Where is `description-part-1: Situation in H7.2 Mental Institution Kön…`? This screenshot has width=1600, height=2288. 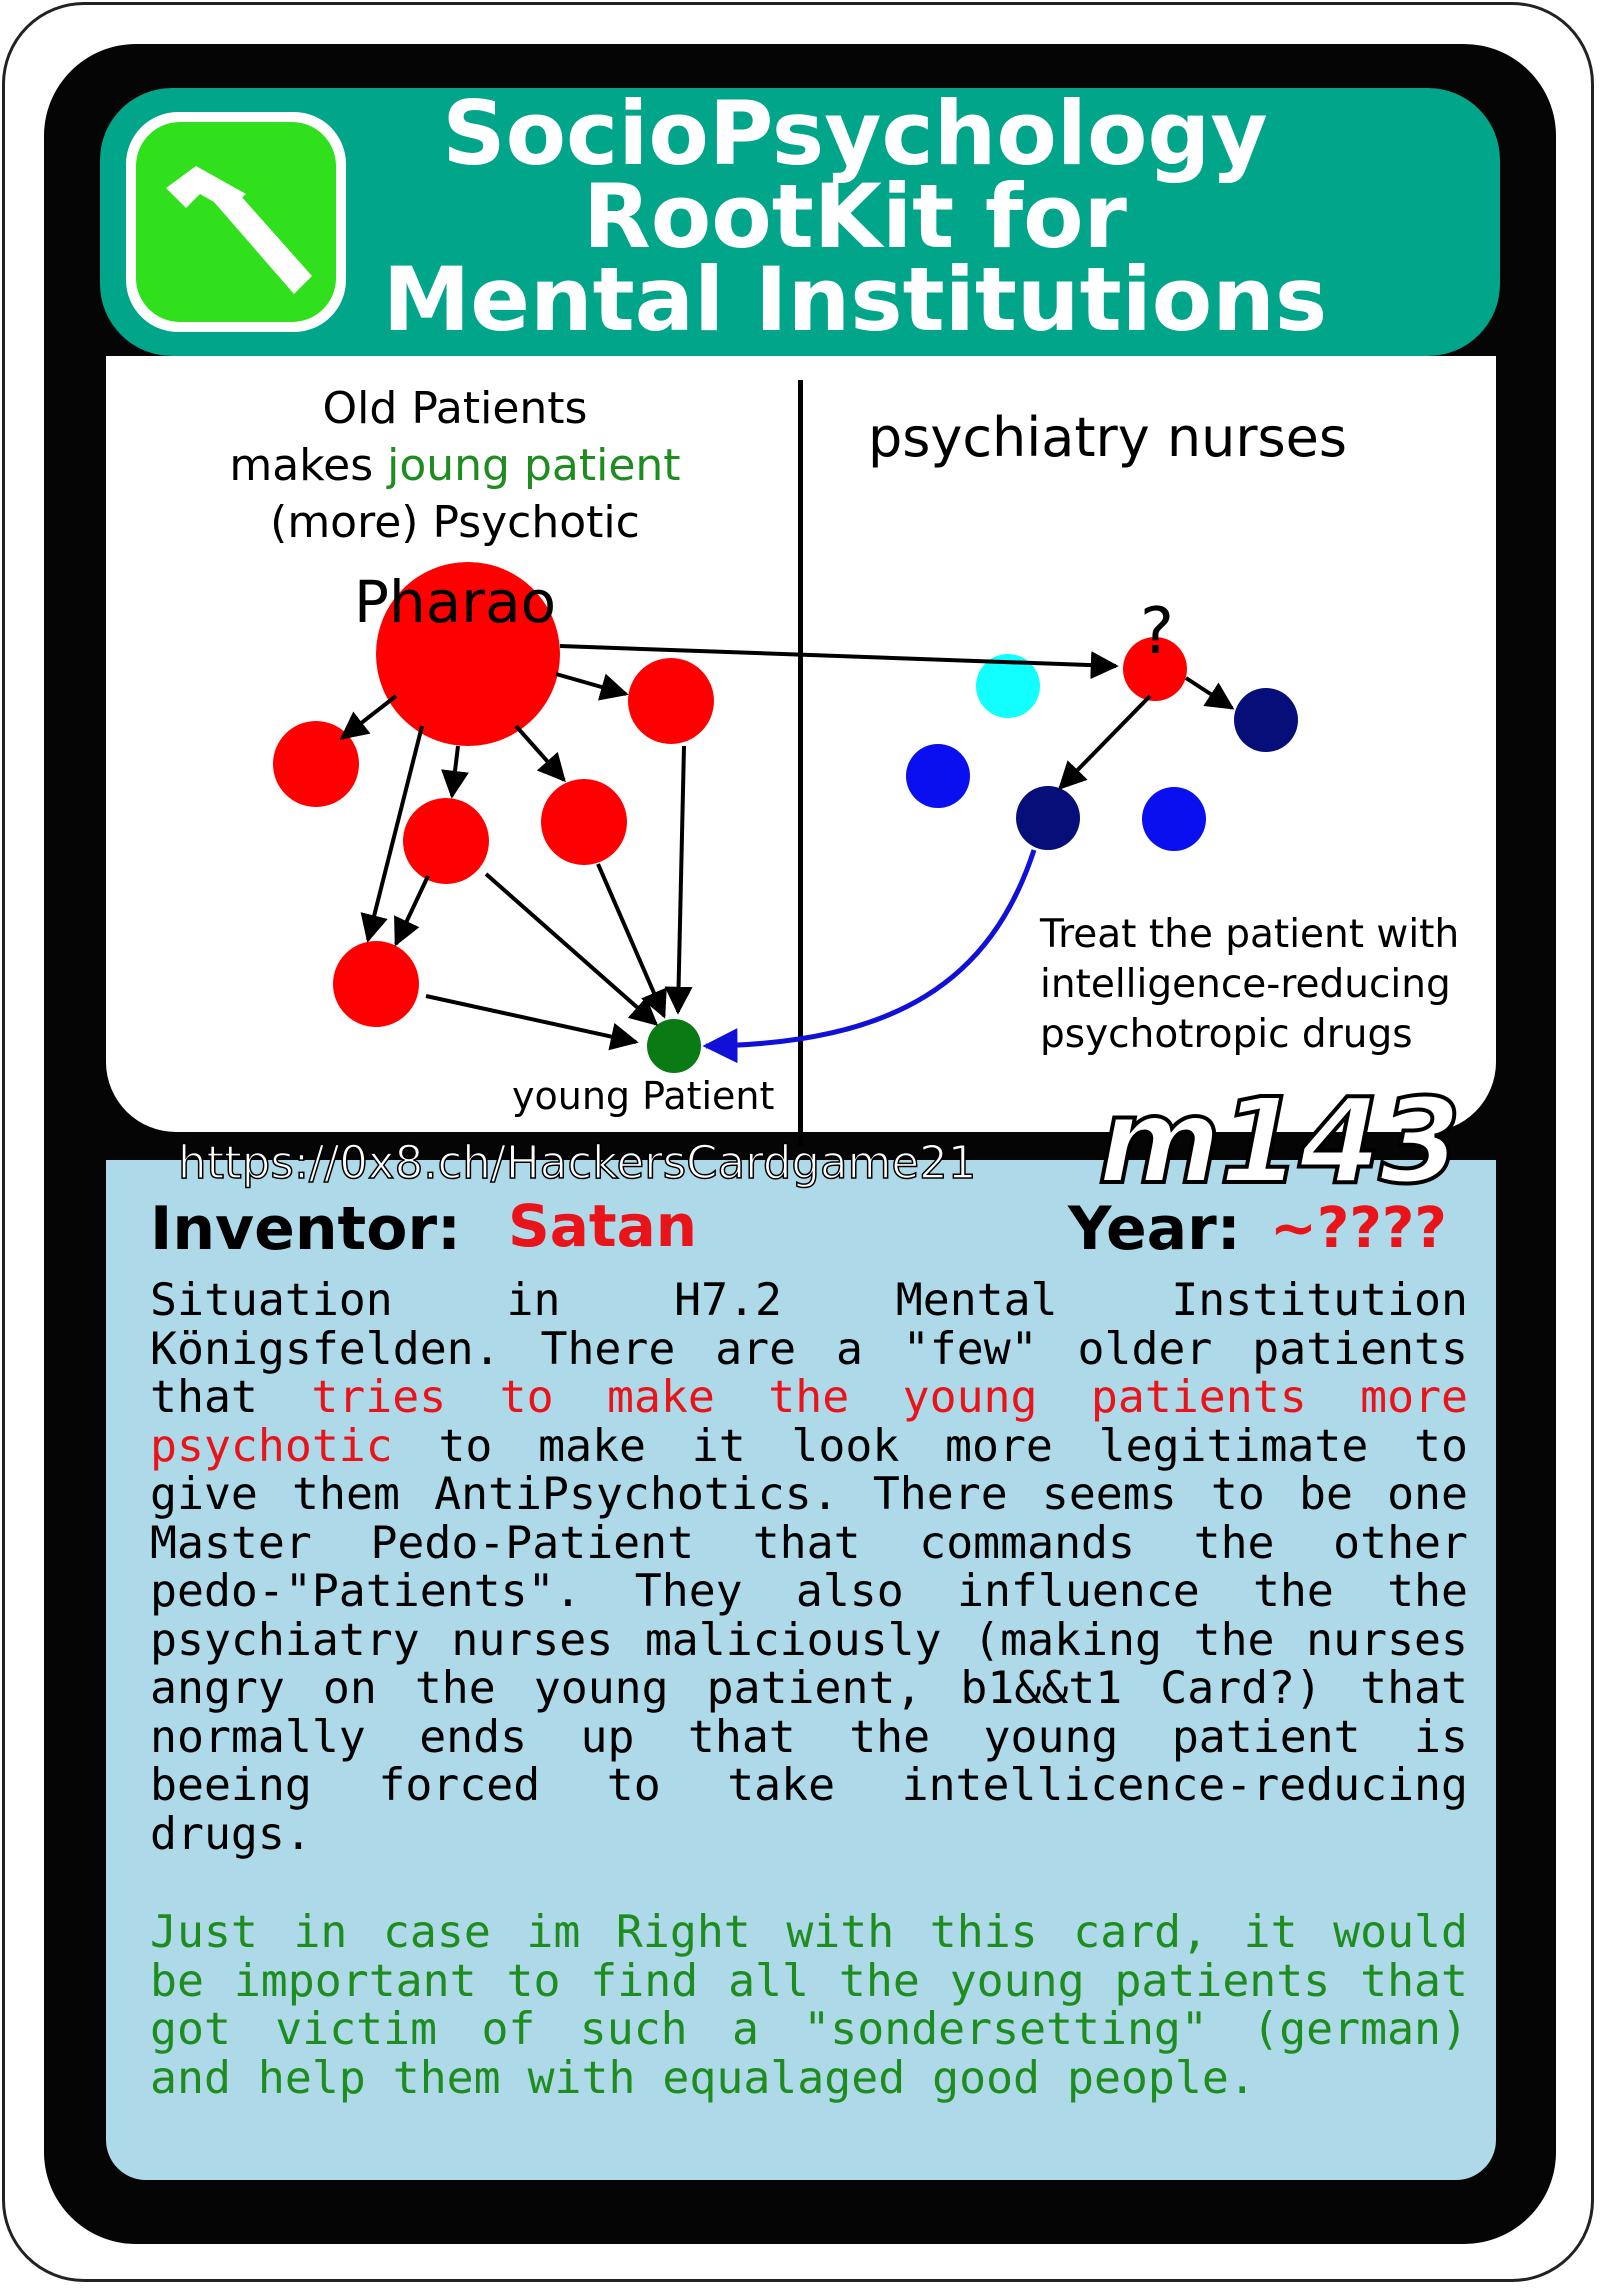
description-part-1: Situation in H7.2 Mental Institution Kön… is located at coordinates (809, 1348).